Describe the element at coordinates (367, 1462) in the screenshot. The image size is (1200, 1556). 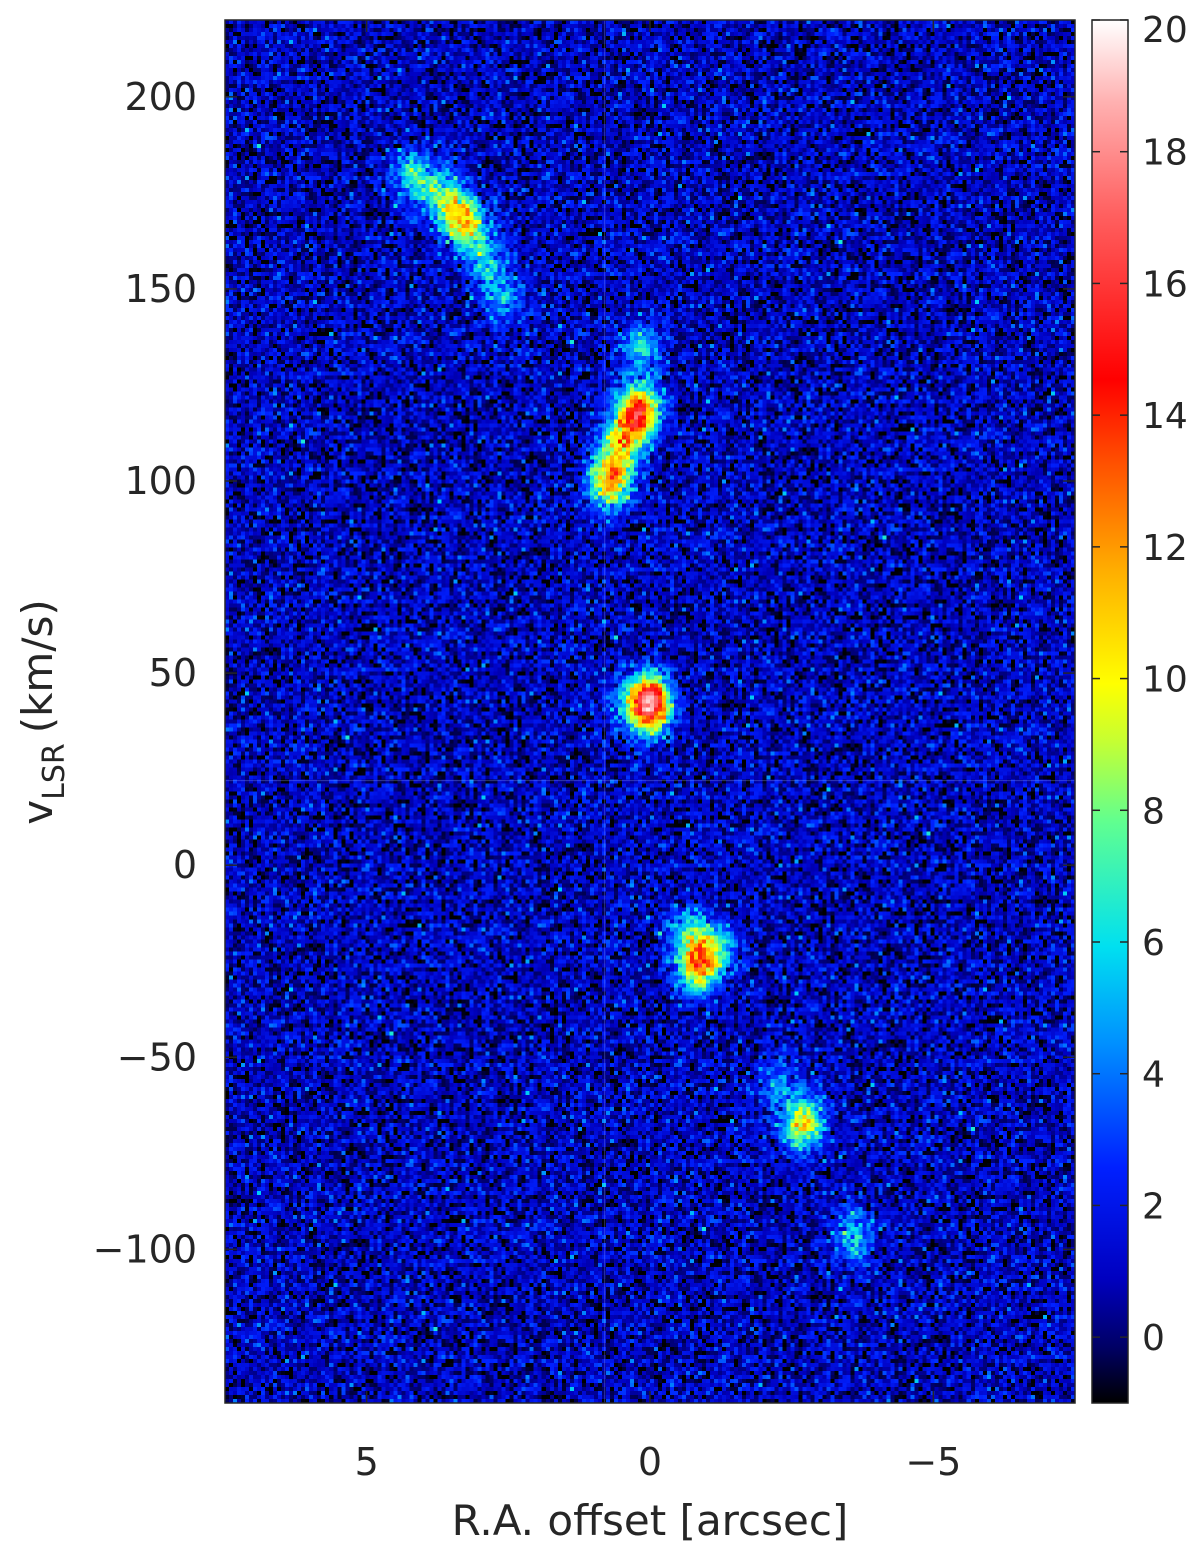
I see `x-tick-label: 5` at that location.